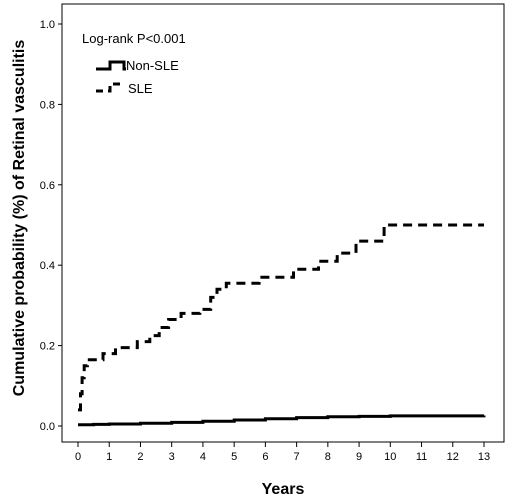  I want to click on legend-label-sle: SLE, so click(140, 88).